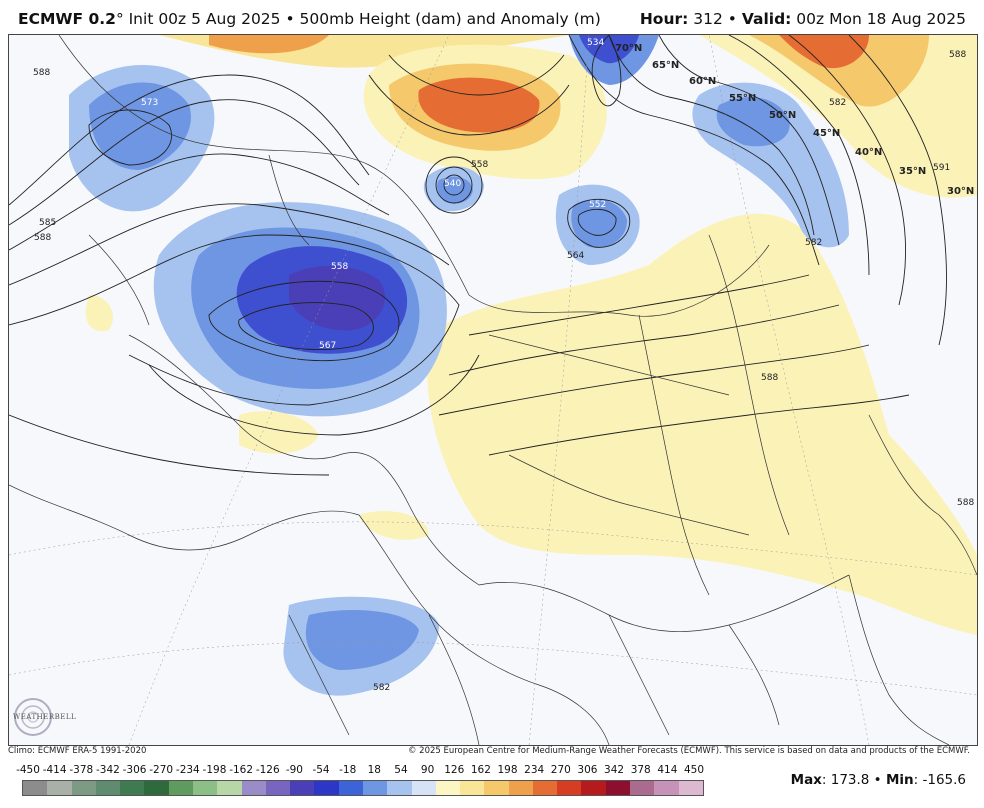  What do you see at coordinates (960, 191) in the screenshot?
I see `lat-label: 30°N` at bounding box center [960, 191].